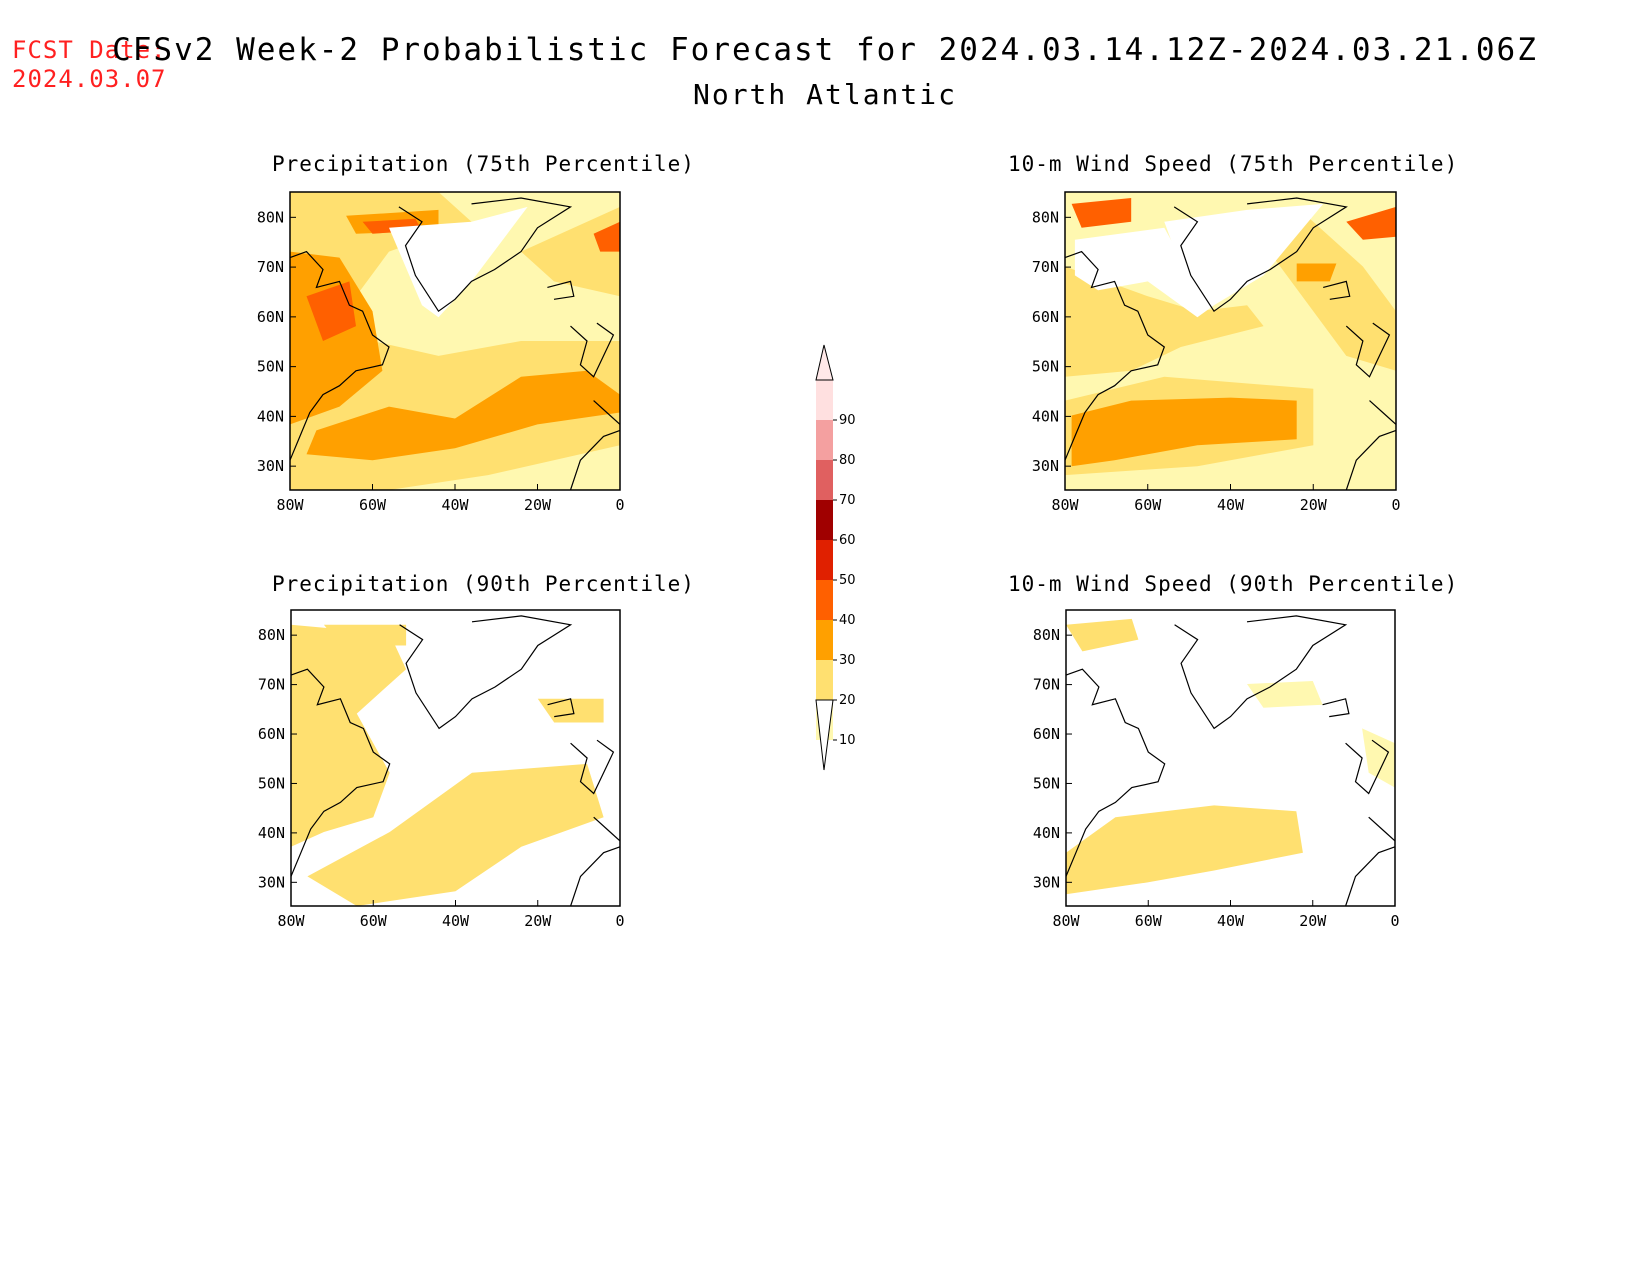 Image resolution: width=1650 pixels, height=1275 pixels. I want to click on colorbar-level-label: 10, so click(847, 740).